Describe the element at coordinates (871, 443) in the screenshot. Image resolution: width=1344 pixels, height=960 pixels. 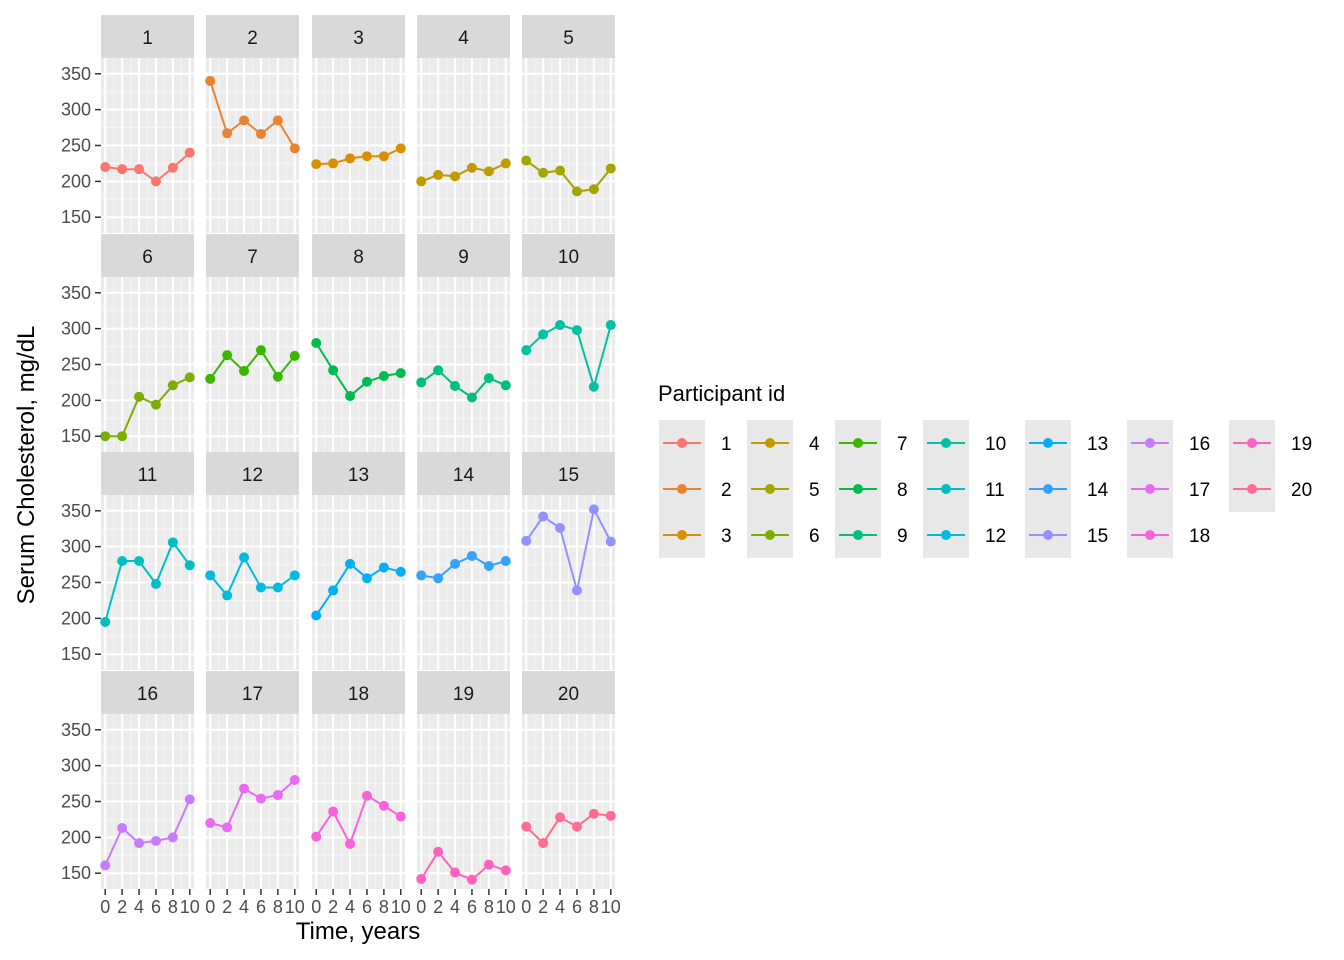
I see `legend-item-7: 7` at that location.